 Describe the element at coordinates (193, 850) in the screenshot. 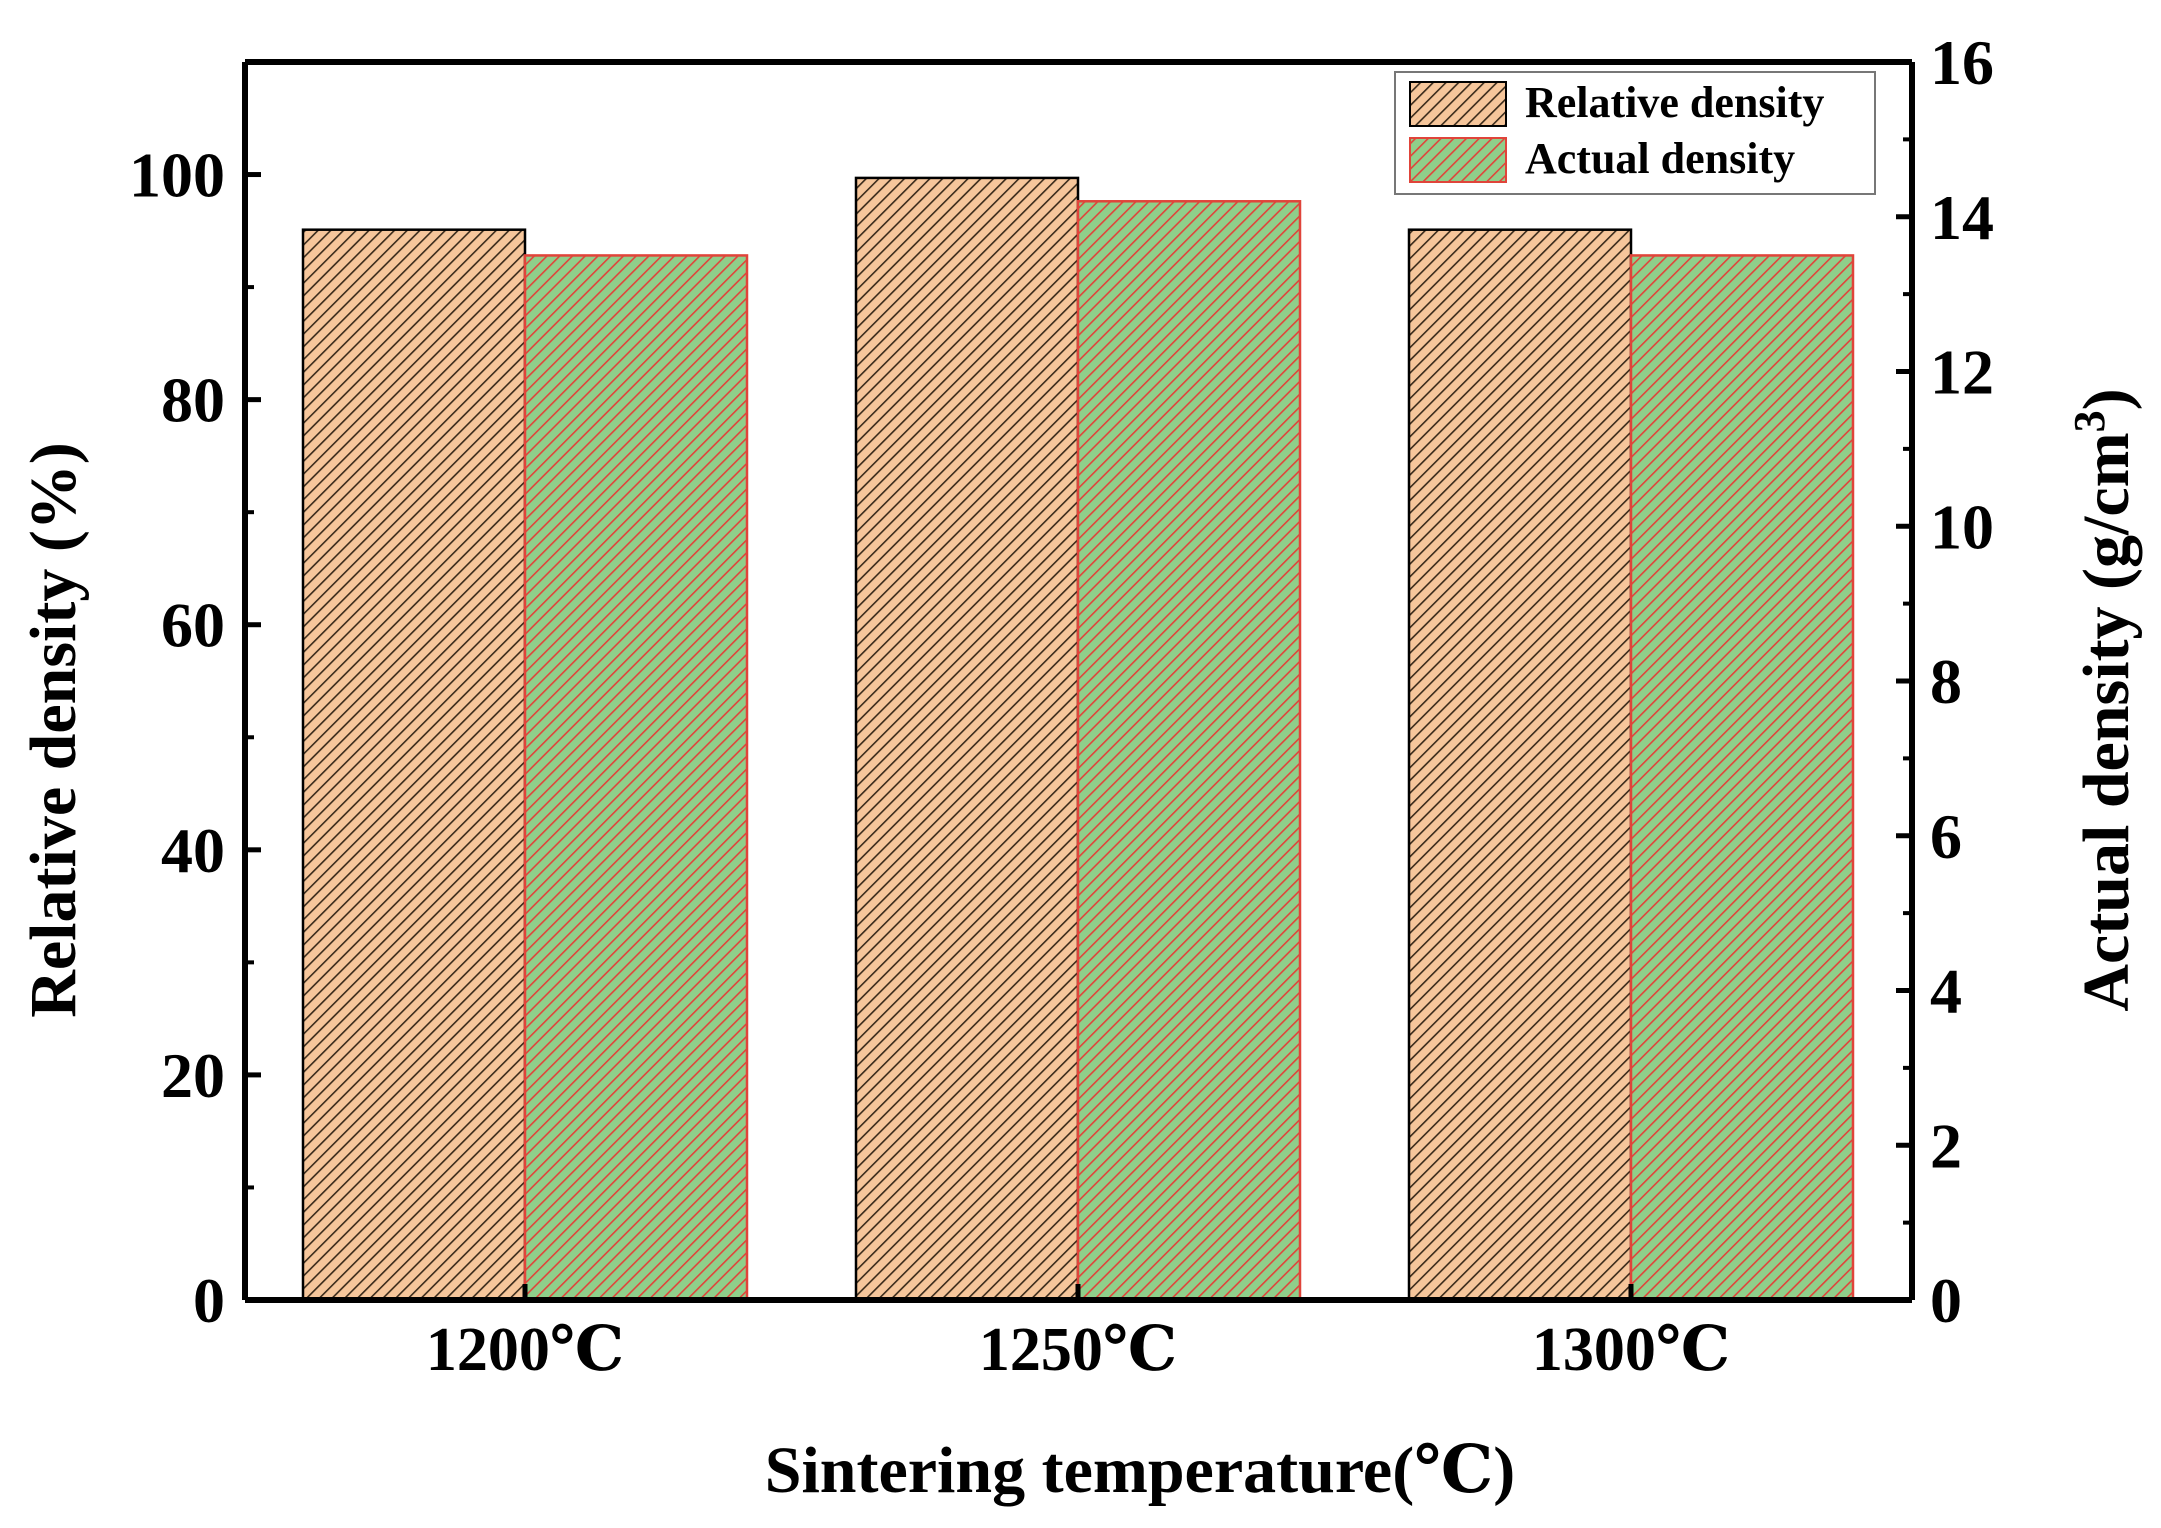

I see `left-y-tick-label: 40` at that location.